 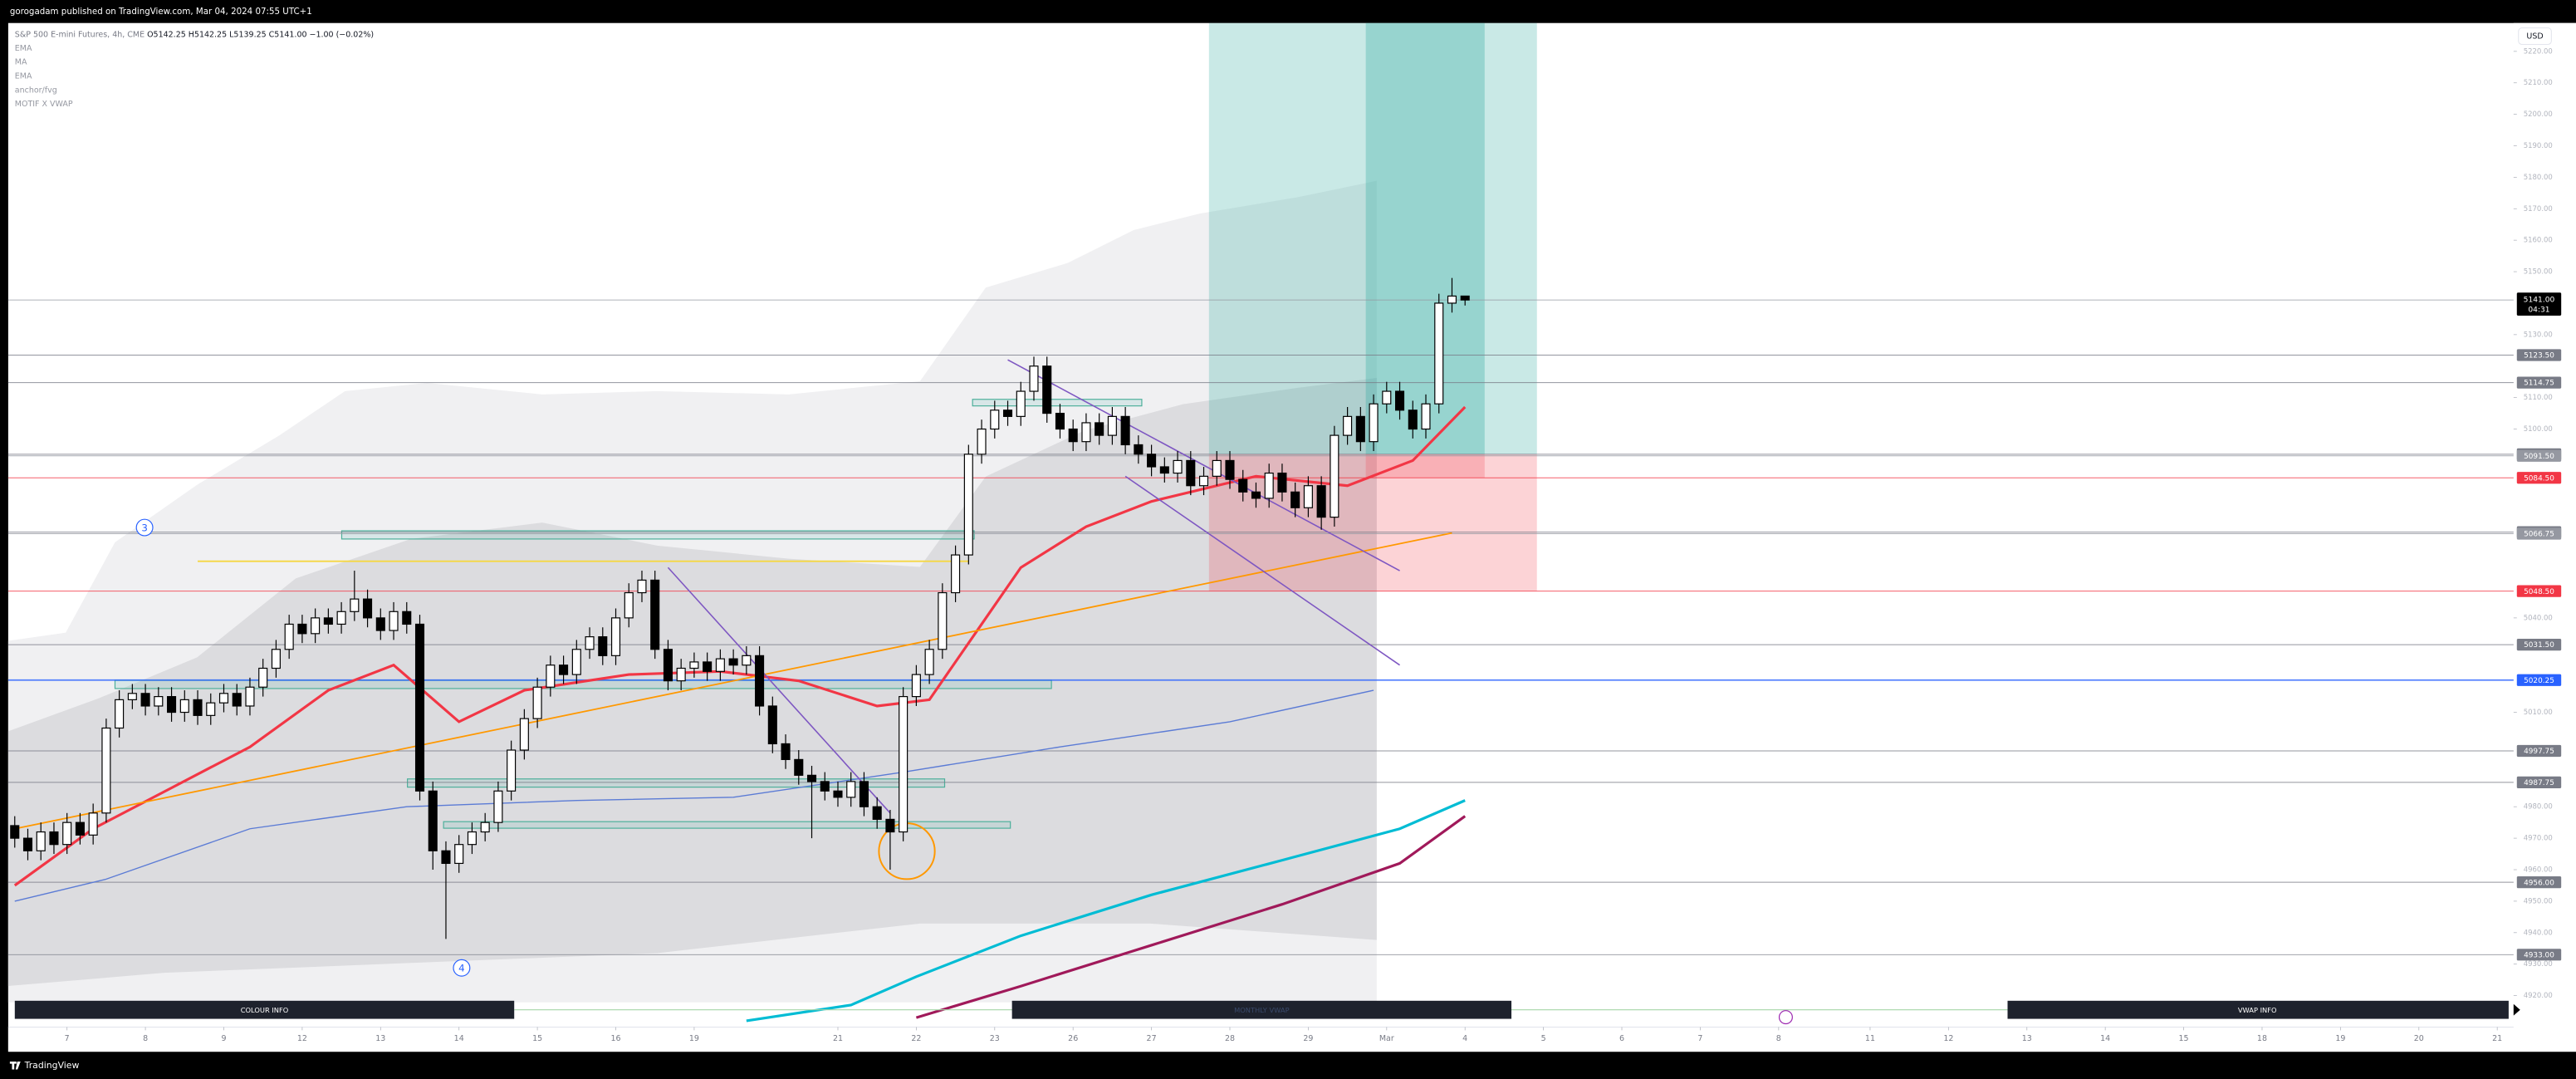 I want to click on info-bar, so click(x=265, y=1009).